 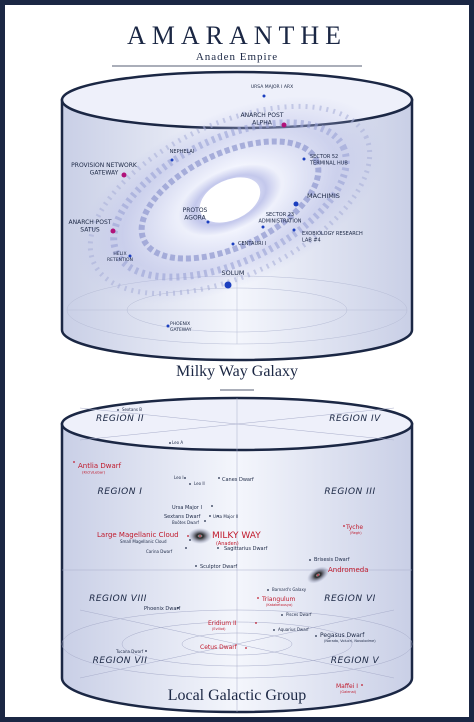 I want to click on location-label: SATUS, so click(x=90, y=230).